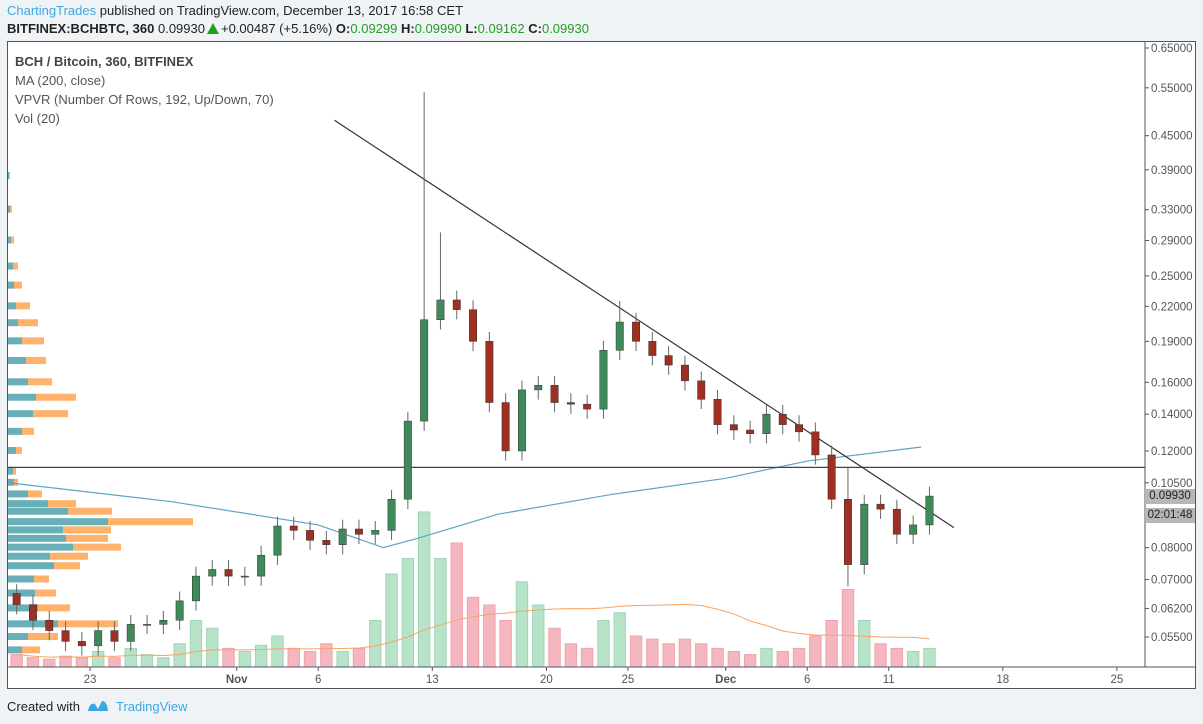  What do you see at coordinates (1172, 452) in the screenshot?
I see `price-tick-label: 0.12000` at bounding box center [1172, 452].